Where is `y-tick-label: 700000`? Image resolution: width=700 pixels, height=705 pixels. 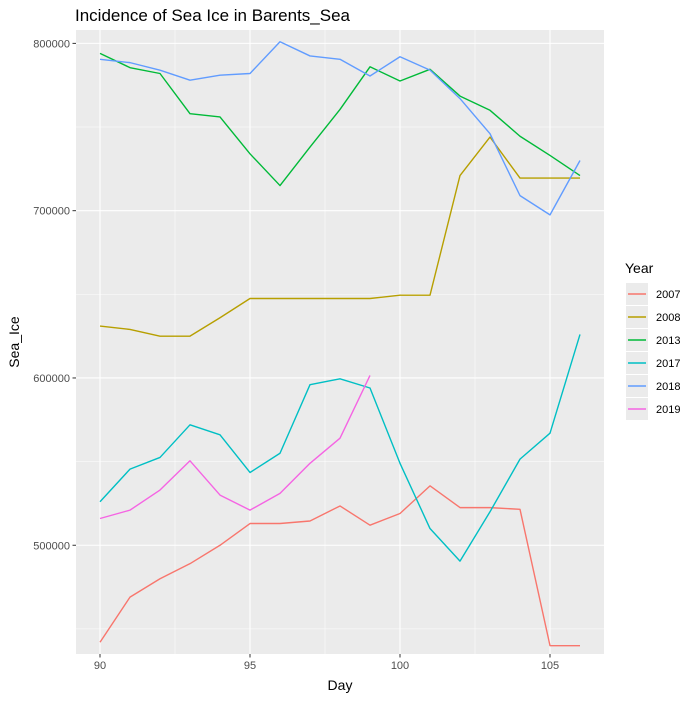
y-tick-label: 700000 is located at coordinates (51, 212).